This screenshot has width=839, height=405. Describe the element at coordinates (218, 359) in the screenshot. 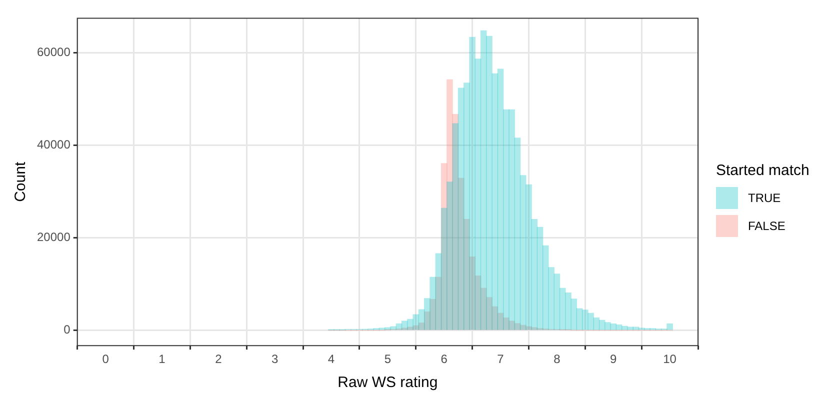

I see `x-tick-label: 2` at that location.